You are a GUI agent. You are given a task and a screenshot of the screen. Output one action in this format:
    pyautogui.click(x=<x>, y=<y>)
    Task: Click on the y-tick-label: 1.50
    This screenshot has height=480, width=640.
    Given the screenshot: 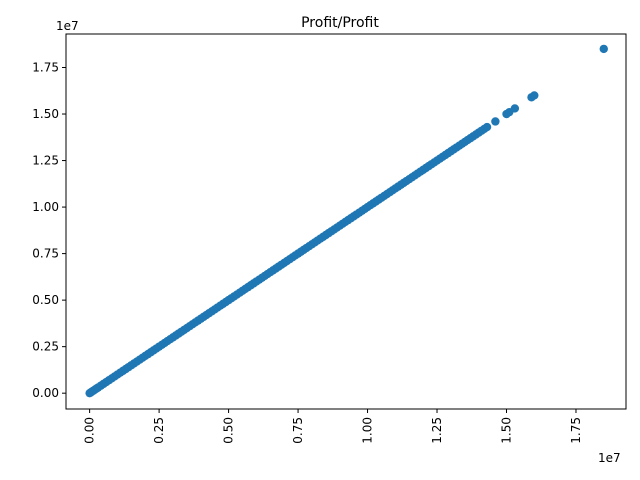 What is the action you would take?
    pyautogui.click(x=45, y=114)
    